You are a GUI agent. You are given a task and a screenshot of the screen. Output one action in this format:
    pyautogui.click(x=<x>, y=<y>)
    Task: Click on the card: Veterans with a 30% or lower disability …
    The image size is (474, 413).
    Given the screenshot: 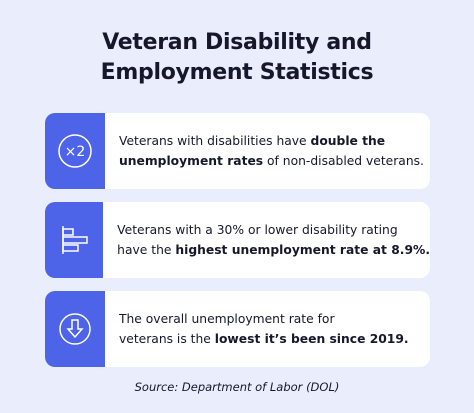 What is the action you would take?
    pyautogui.click(x=237, y=240)
    